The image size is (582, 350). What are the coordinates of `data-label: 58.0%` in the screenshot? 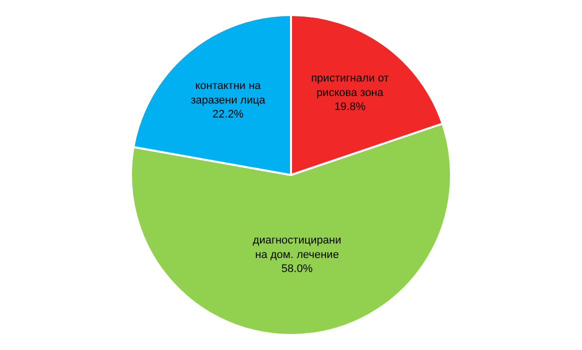 It's located at (297, 269).